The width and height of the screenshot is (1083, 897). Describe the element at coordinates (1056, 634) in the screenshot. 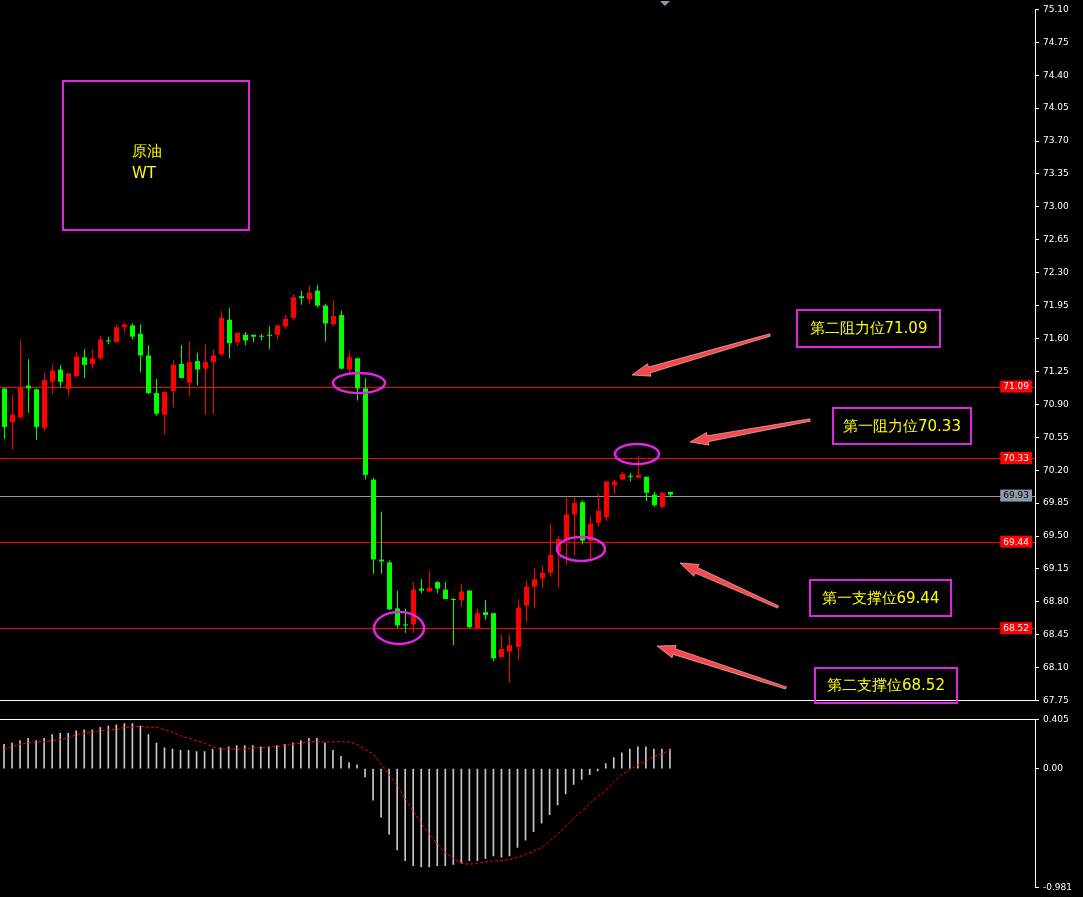

I see `y-tick-label: 68.45` at that location.